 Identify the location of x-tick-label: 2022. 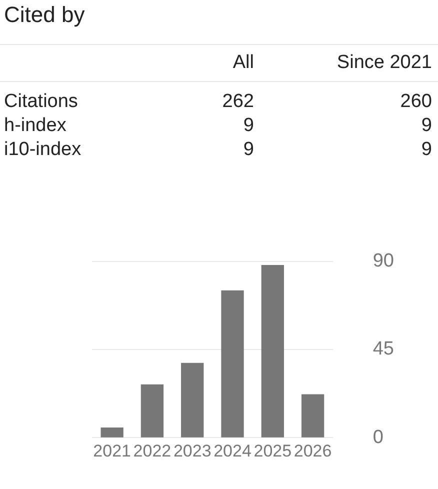
(152, 450).